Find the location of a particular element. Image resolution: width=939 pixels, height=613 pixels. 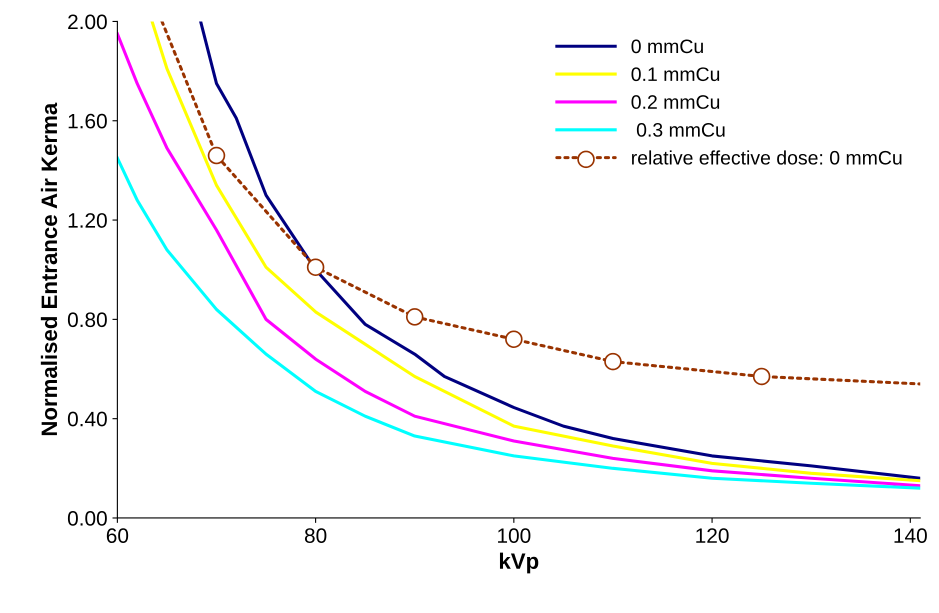

y-tick-label: 1.60 is located at coordinates (87, 121).